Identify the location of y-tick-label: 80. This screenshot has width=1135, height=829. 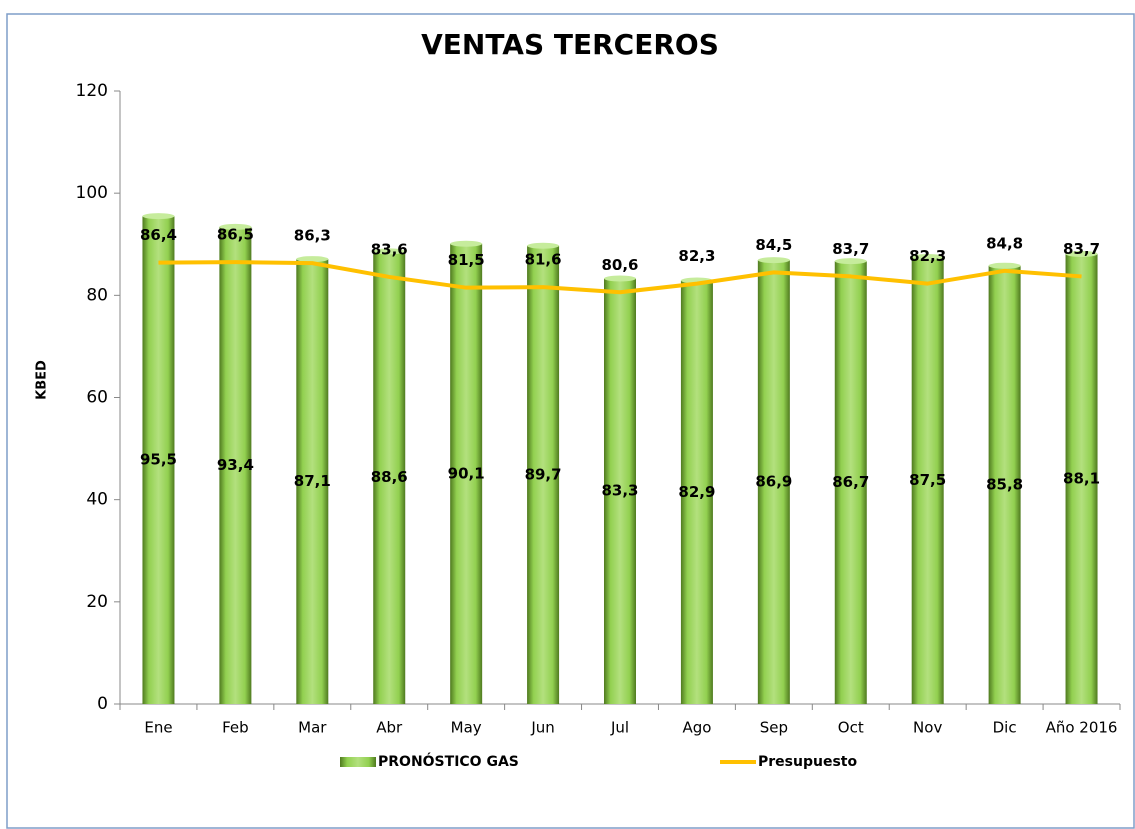
(97, 295).